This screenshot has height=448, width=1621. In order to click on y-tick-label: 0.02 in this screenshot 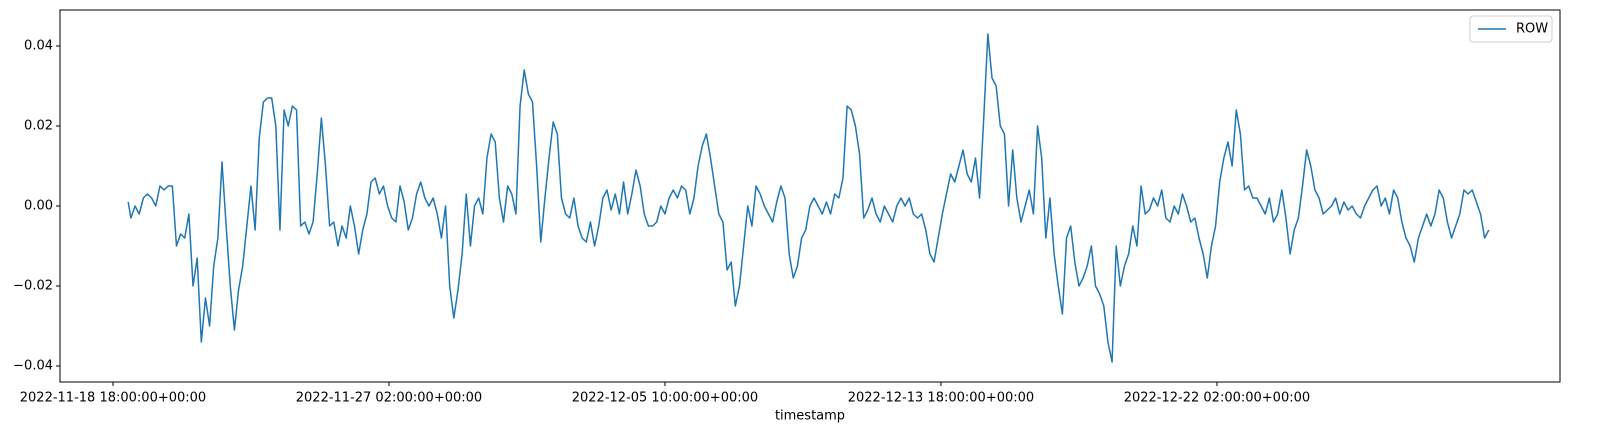, I will do `click(38, 126)`.